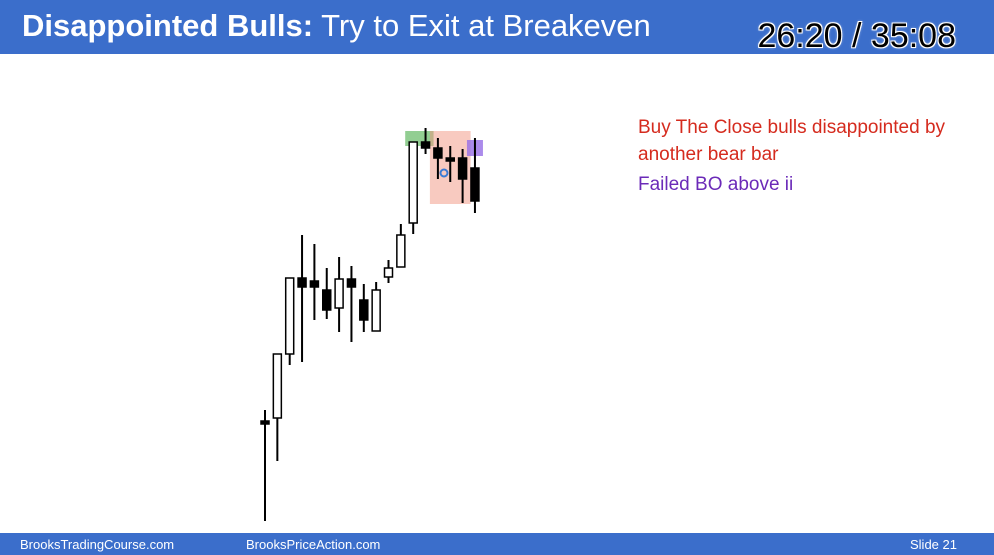 This screenshot has height=555, width=994. What do you see at coordinates (482, 25) in the screenshot?
I see `title-rest: Try to Exit at Breakeven` at bounding box center [482, 25].